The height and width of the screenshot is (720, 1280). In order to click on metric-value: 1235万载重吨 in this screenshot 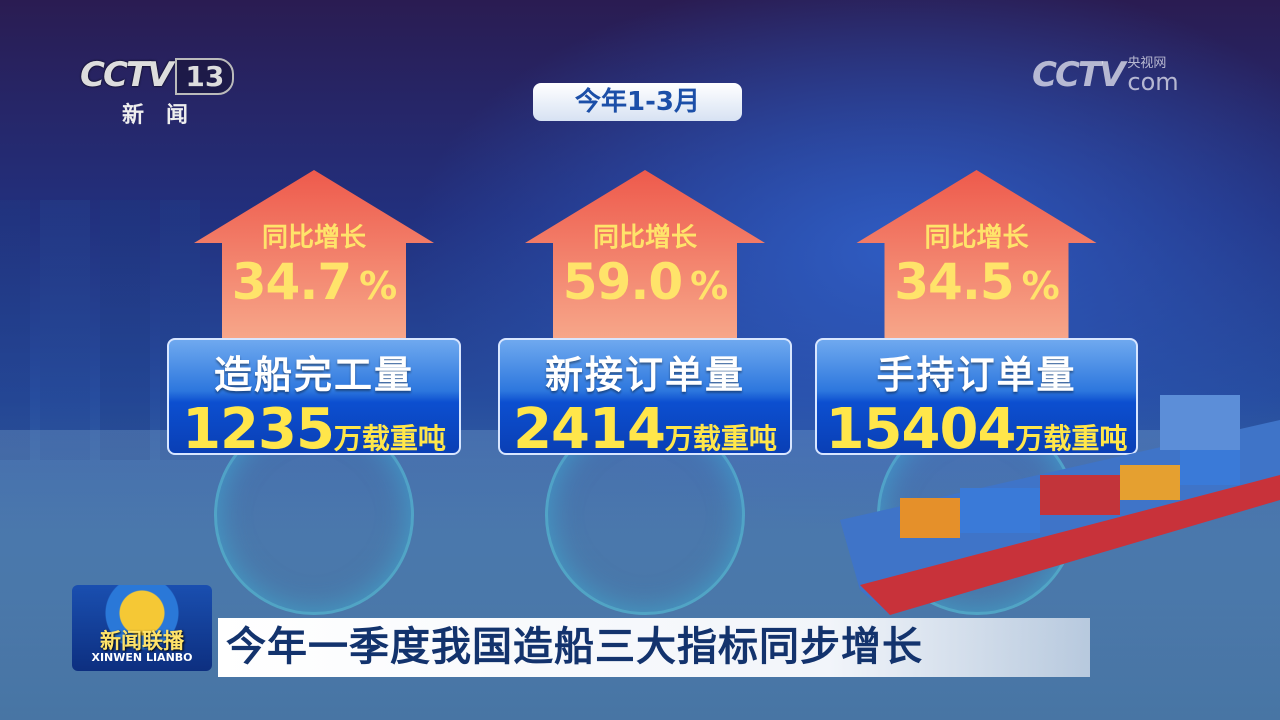, I will do `click(314, 426)`.